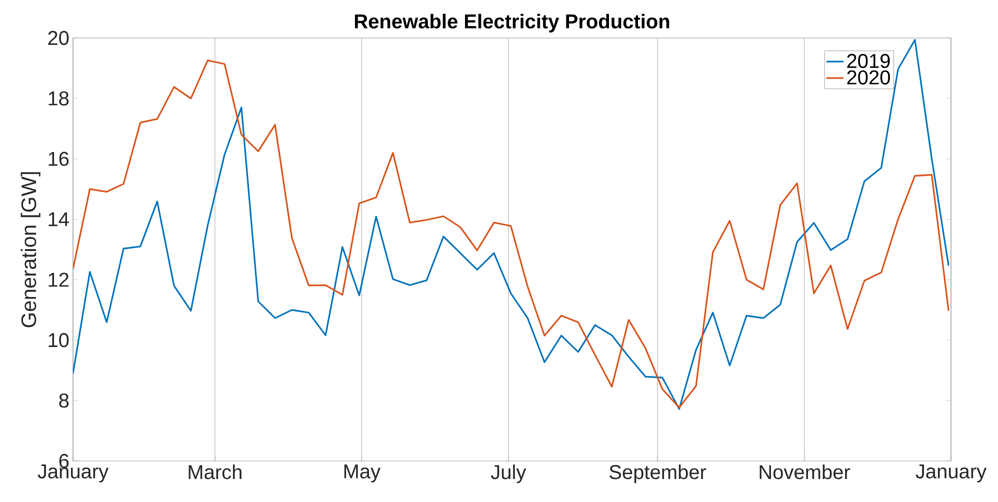  I want to click on chart-title: Renewable Electricity Production, so click(512, 23).